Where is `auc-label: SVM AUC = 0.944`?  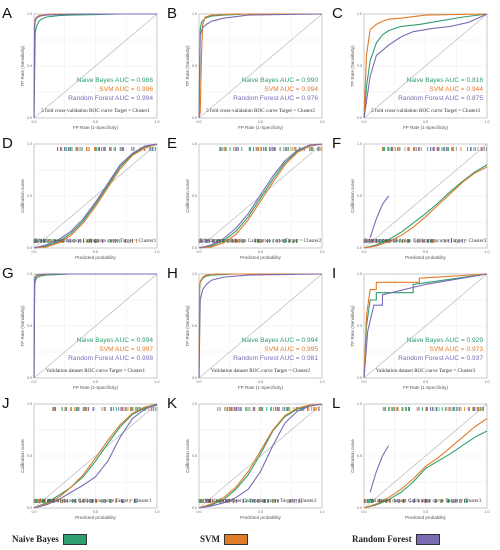
auc-label: SVM AUC = 0.944 is located at coordinates (456, 89).